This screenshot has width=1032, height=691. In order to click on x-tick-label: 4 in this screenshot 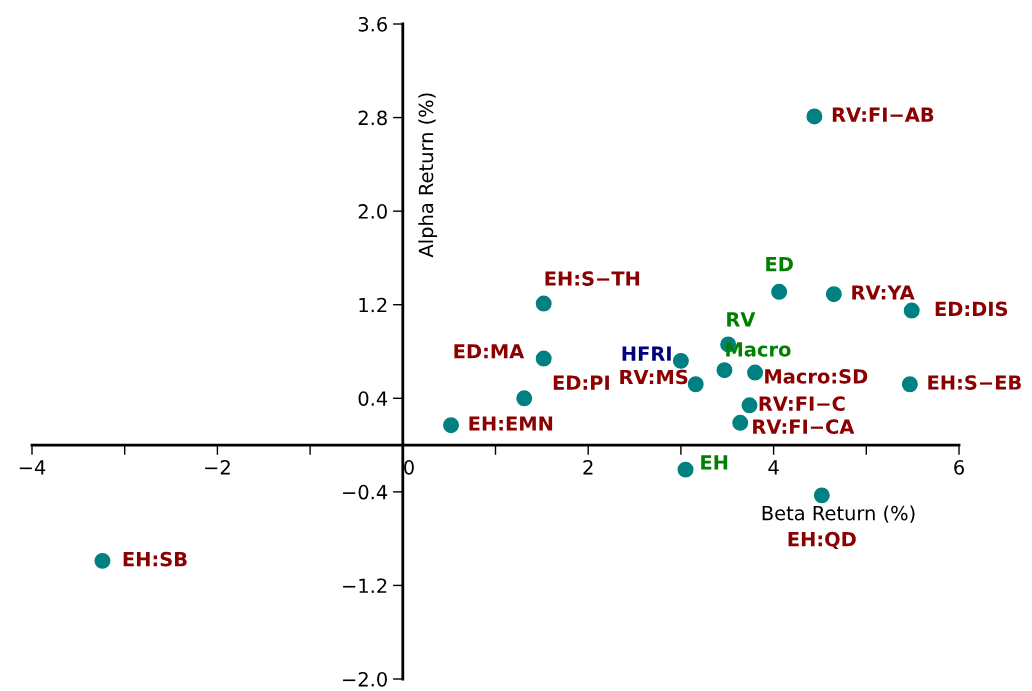, I will do `click(773, 467)`.